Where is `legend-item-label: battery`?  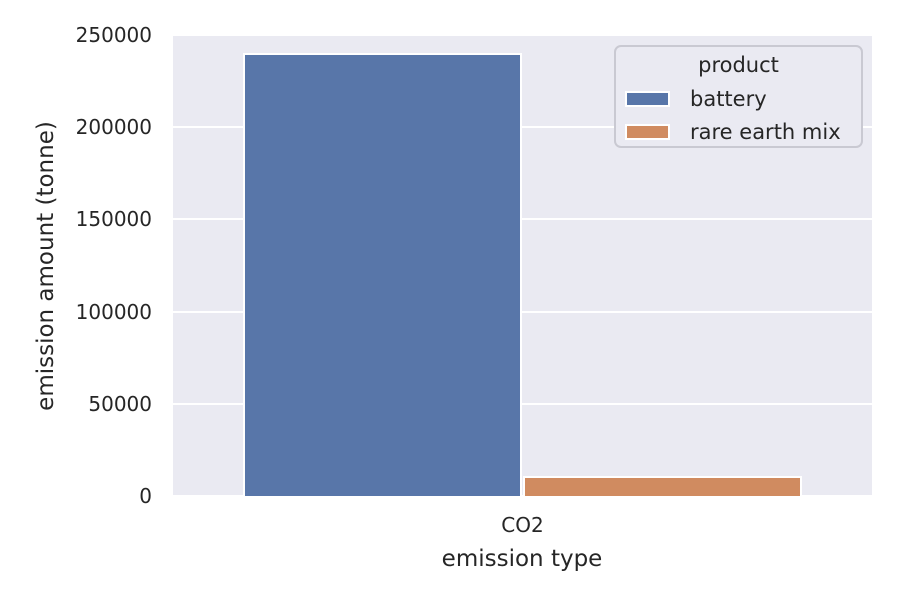
legend-item-label: battery is located at coordinates (728, 99).